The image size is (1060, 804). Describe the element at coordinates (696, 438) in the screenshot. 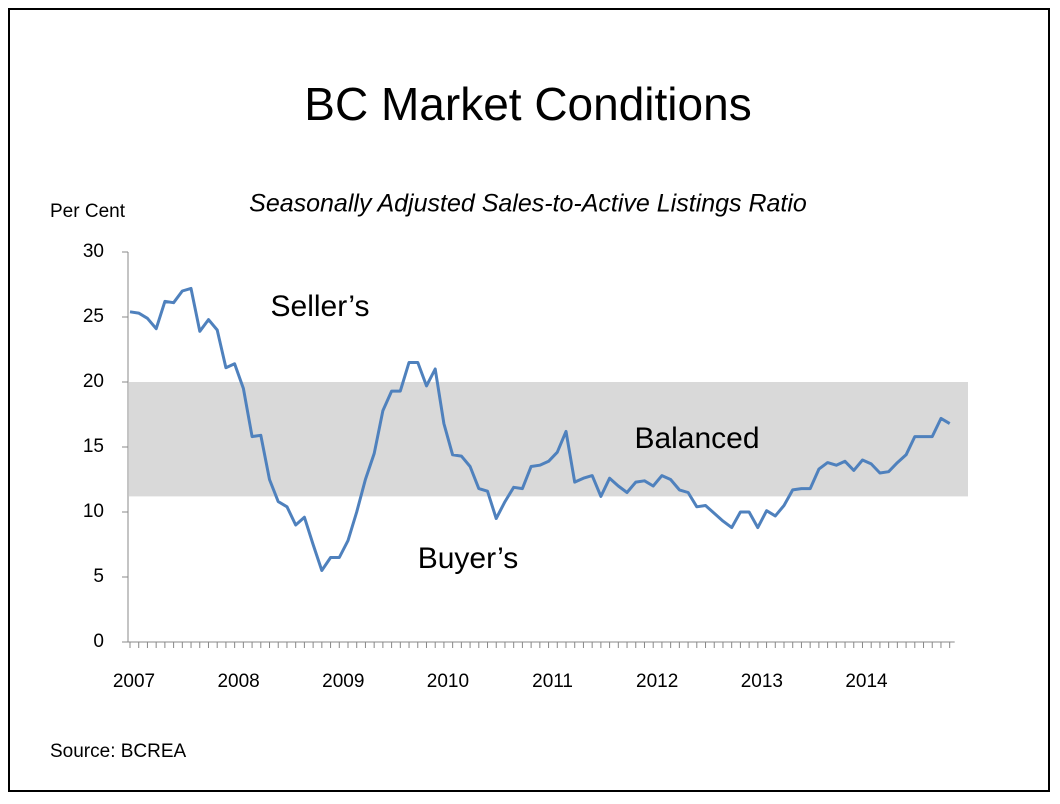

I see `annotation: Balanced` at that location.